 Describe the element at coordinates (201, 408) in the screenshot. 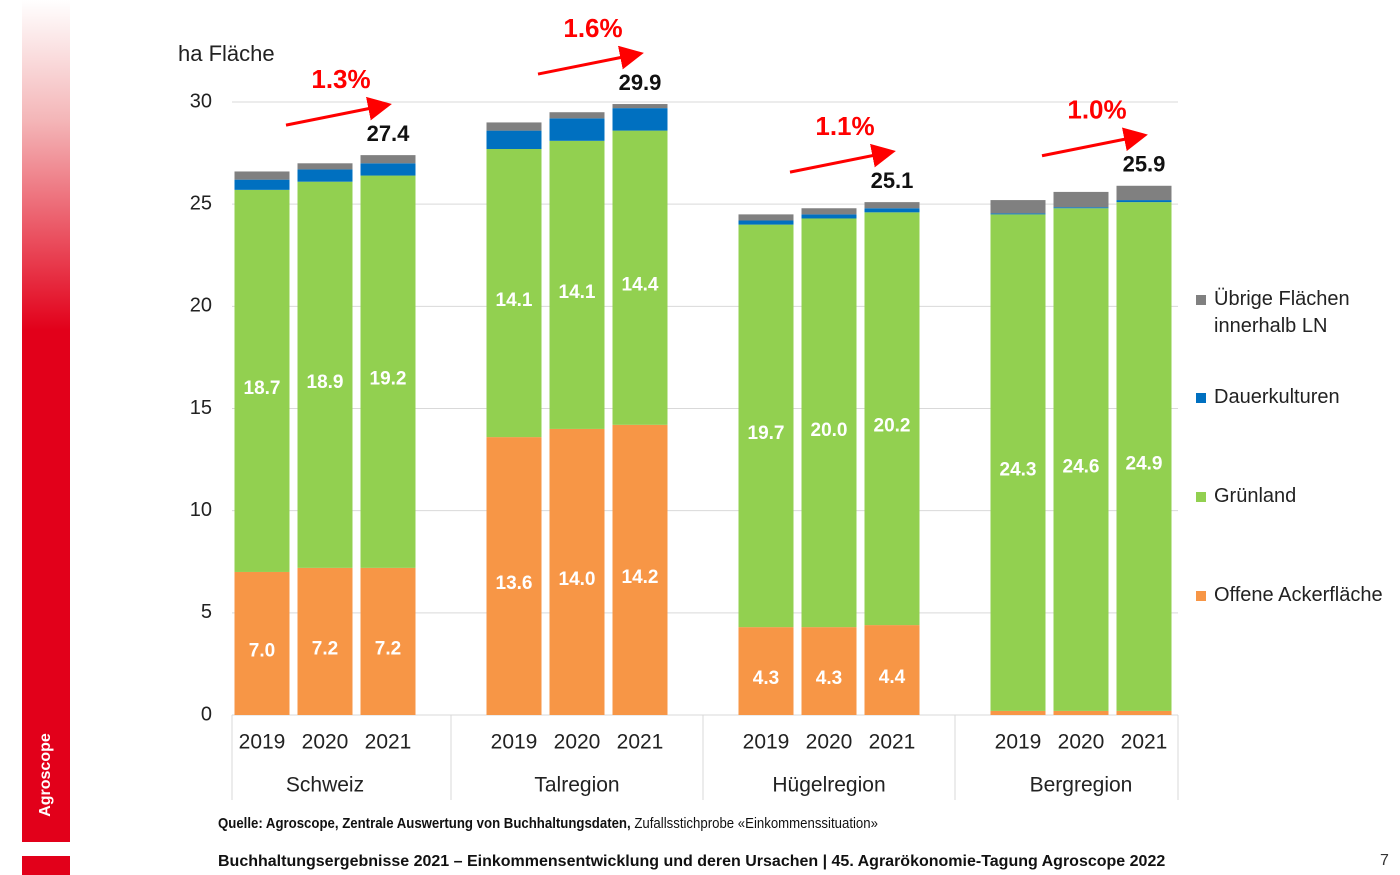

I see `y-tick-label: 15` at that location.